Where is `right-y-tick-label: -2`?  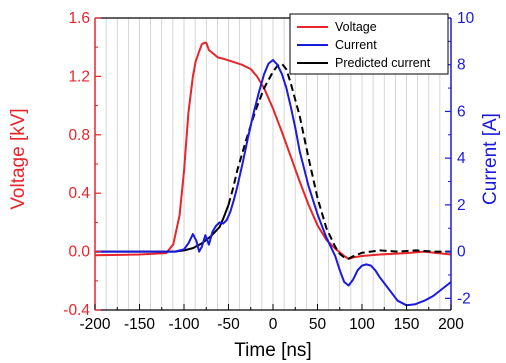
right-y-tick-label: -2 is located at coordinates (464, 298).